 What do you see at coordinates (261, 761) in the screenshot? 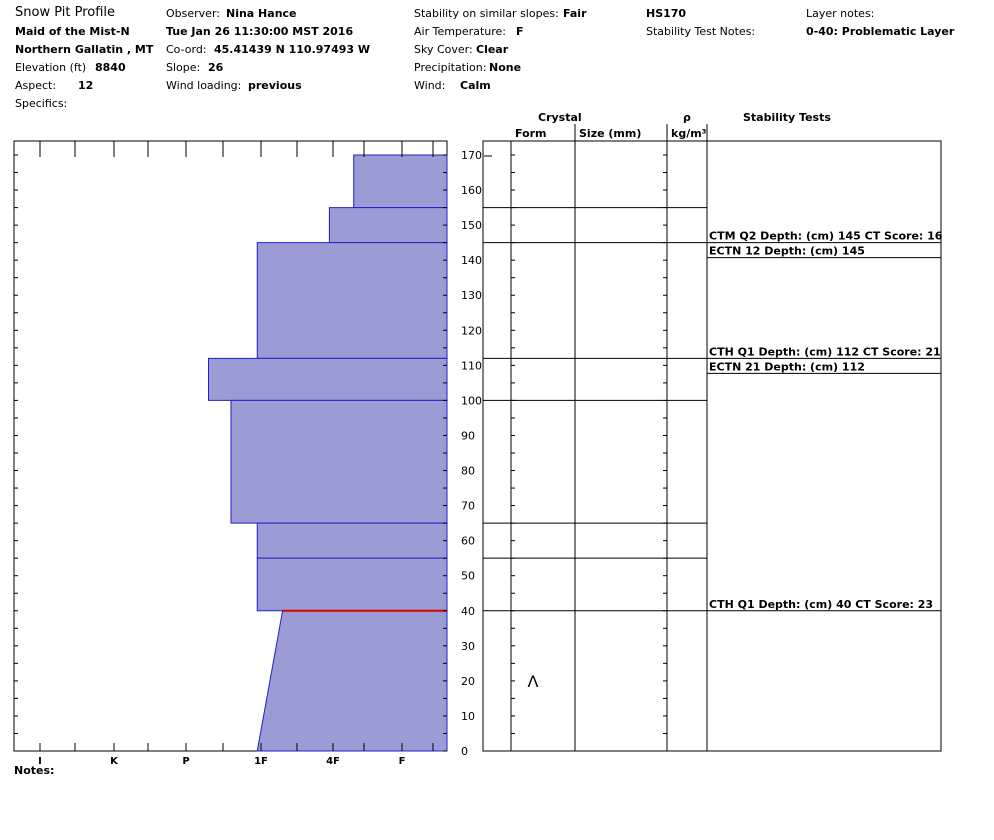
I see `hardness-label-1F: 1F` at bounding box center [261, 761].